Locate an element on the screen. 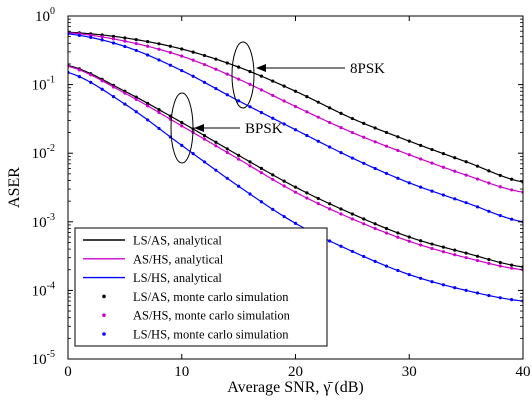  legend-dot-swatch is located at coordinates (104, 315).